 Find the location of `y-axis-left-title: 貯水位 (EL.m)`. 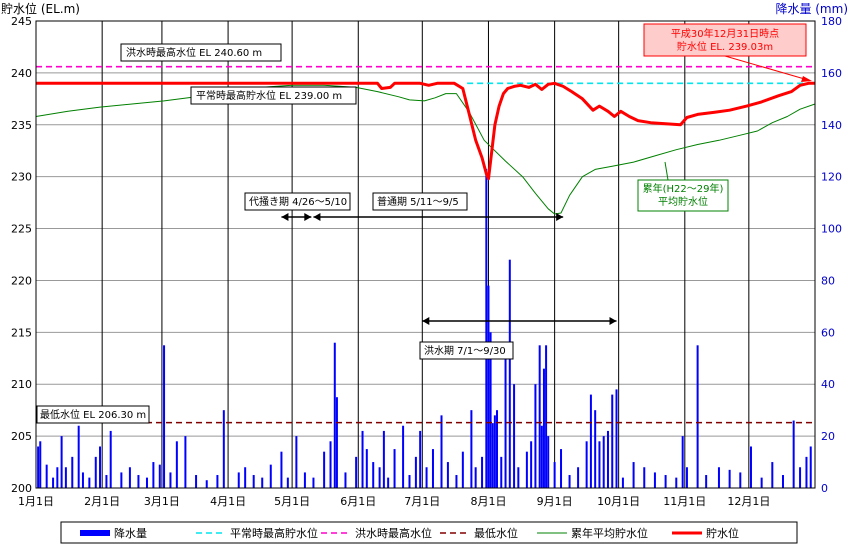

y-axis-left-title: 貯水位 (EL.m) is located at coordinates (40, 8).